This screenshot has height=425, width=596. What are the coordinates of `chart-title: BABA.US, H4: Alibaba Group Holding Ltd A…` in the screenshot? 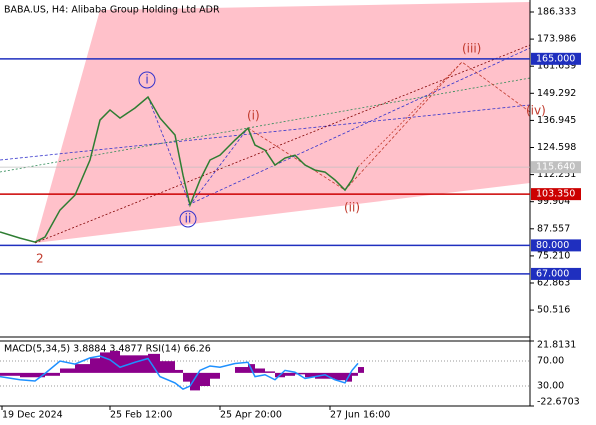 It's located at (112, 10).